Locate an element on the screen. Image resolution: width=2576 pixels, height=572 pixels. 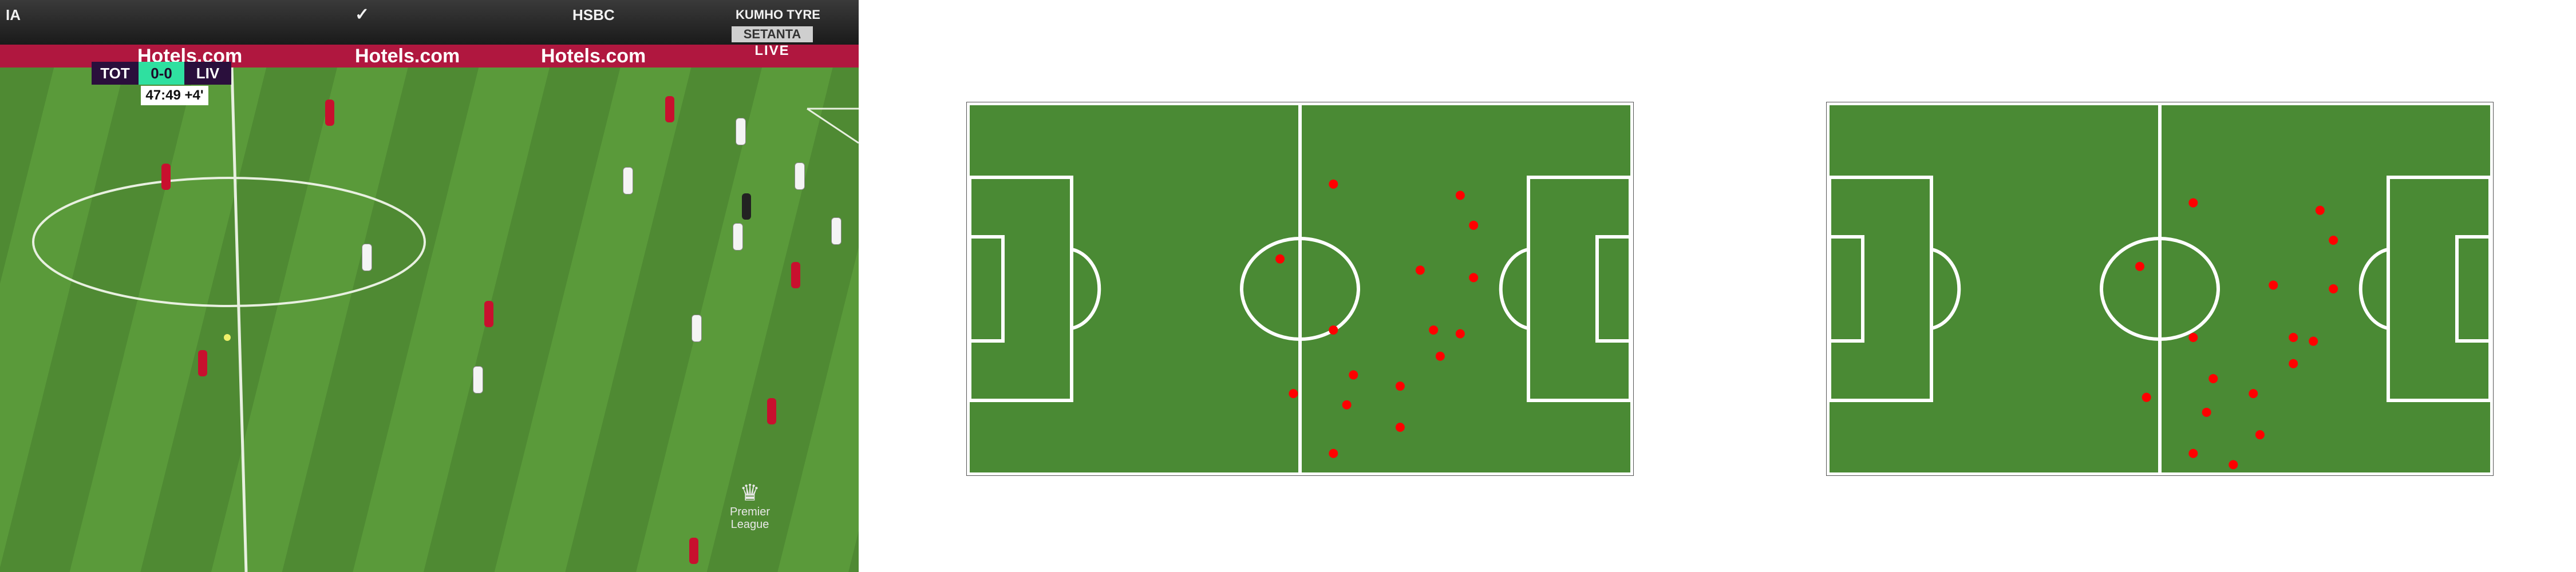
home-team-abbr: TOT is located at coordinates (115, 73).